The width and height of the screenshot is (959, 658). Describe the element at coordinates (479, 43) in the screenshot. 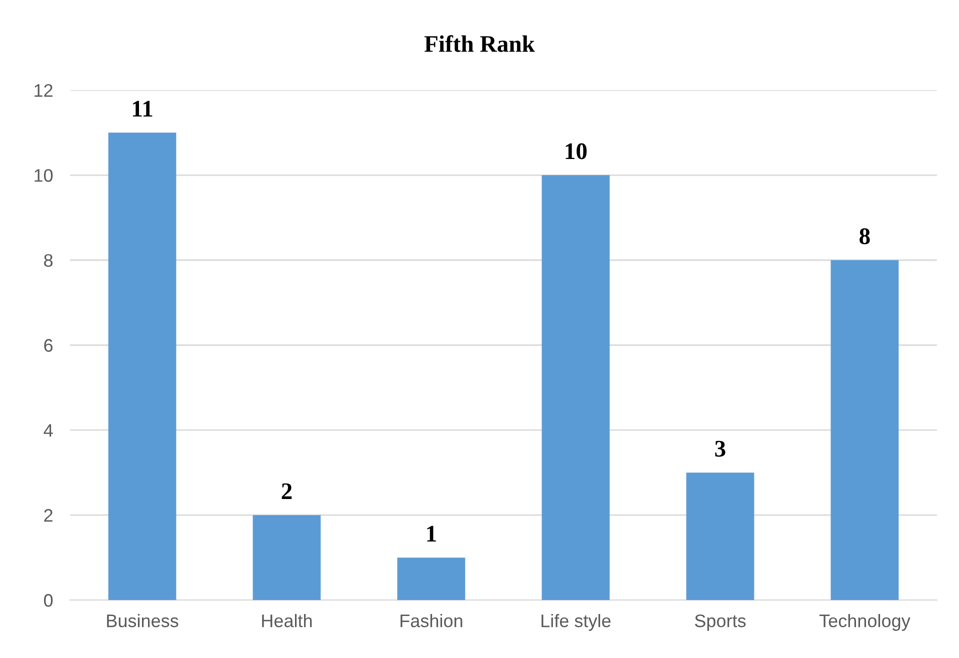

I see `chart-title: Fifth Rank` at that location.